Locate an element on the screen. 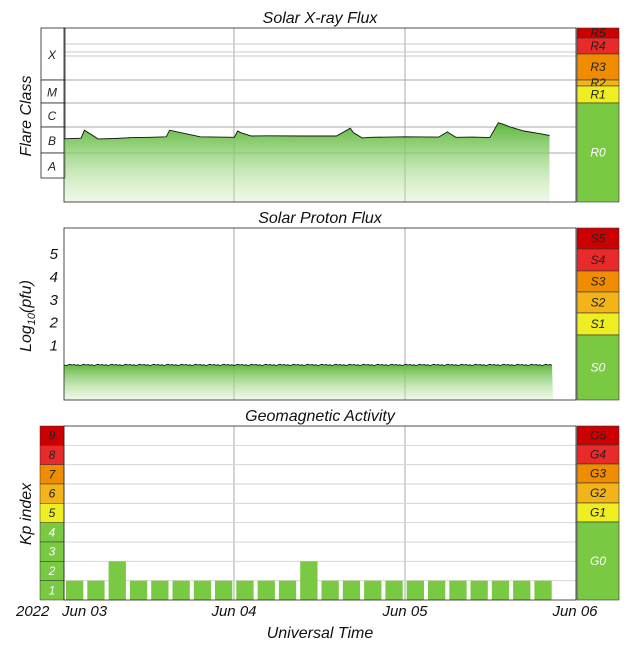  proton-scale-box is located at coordinates (598, 367).